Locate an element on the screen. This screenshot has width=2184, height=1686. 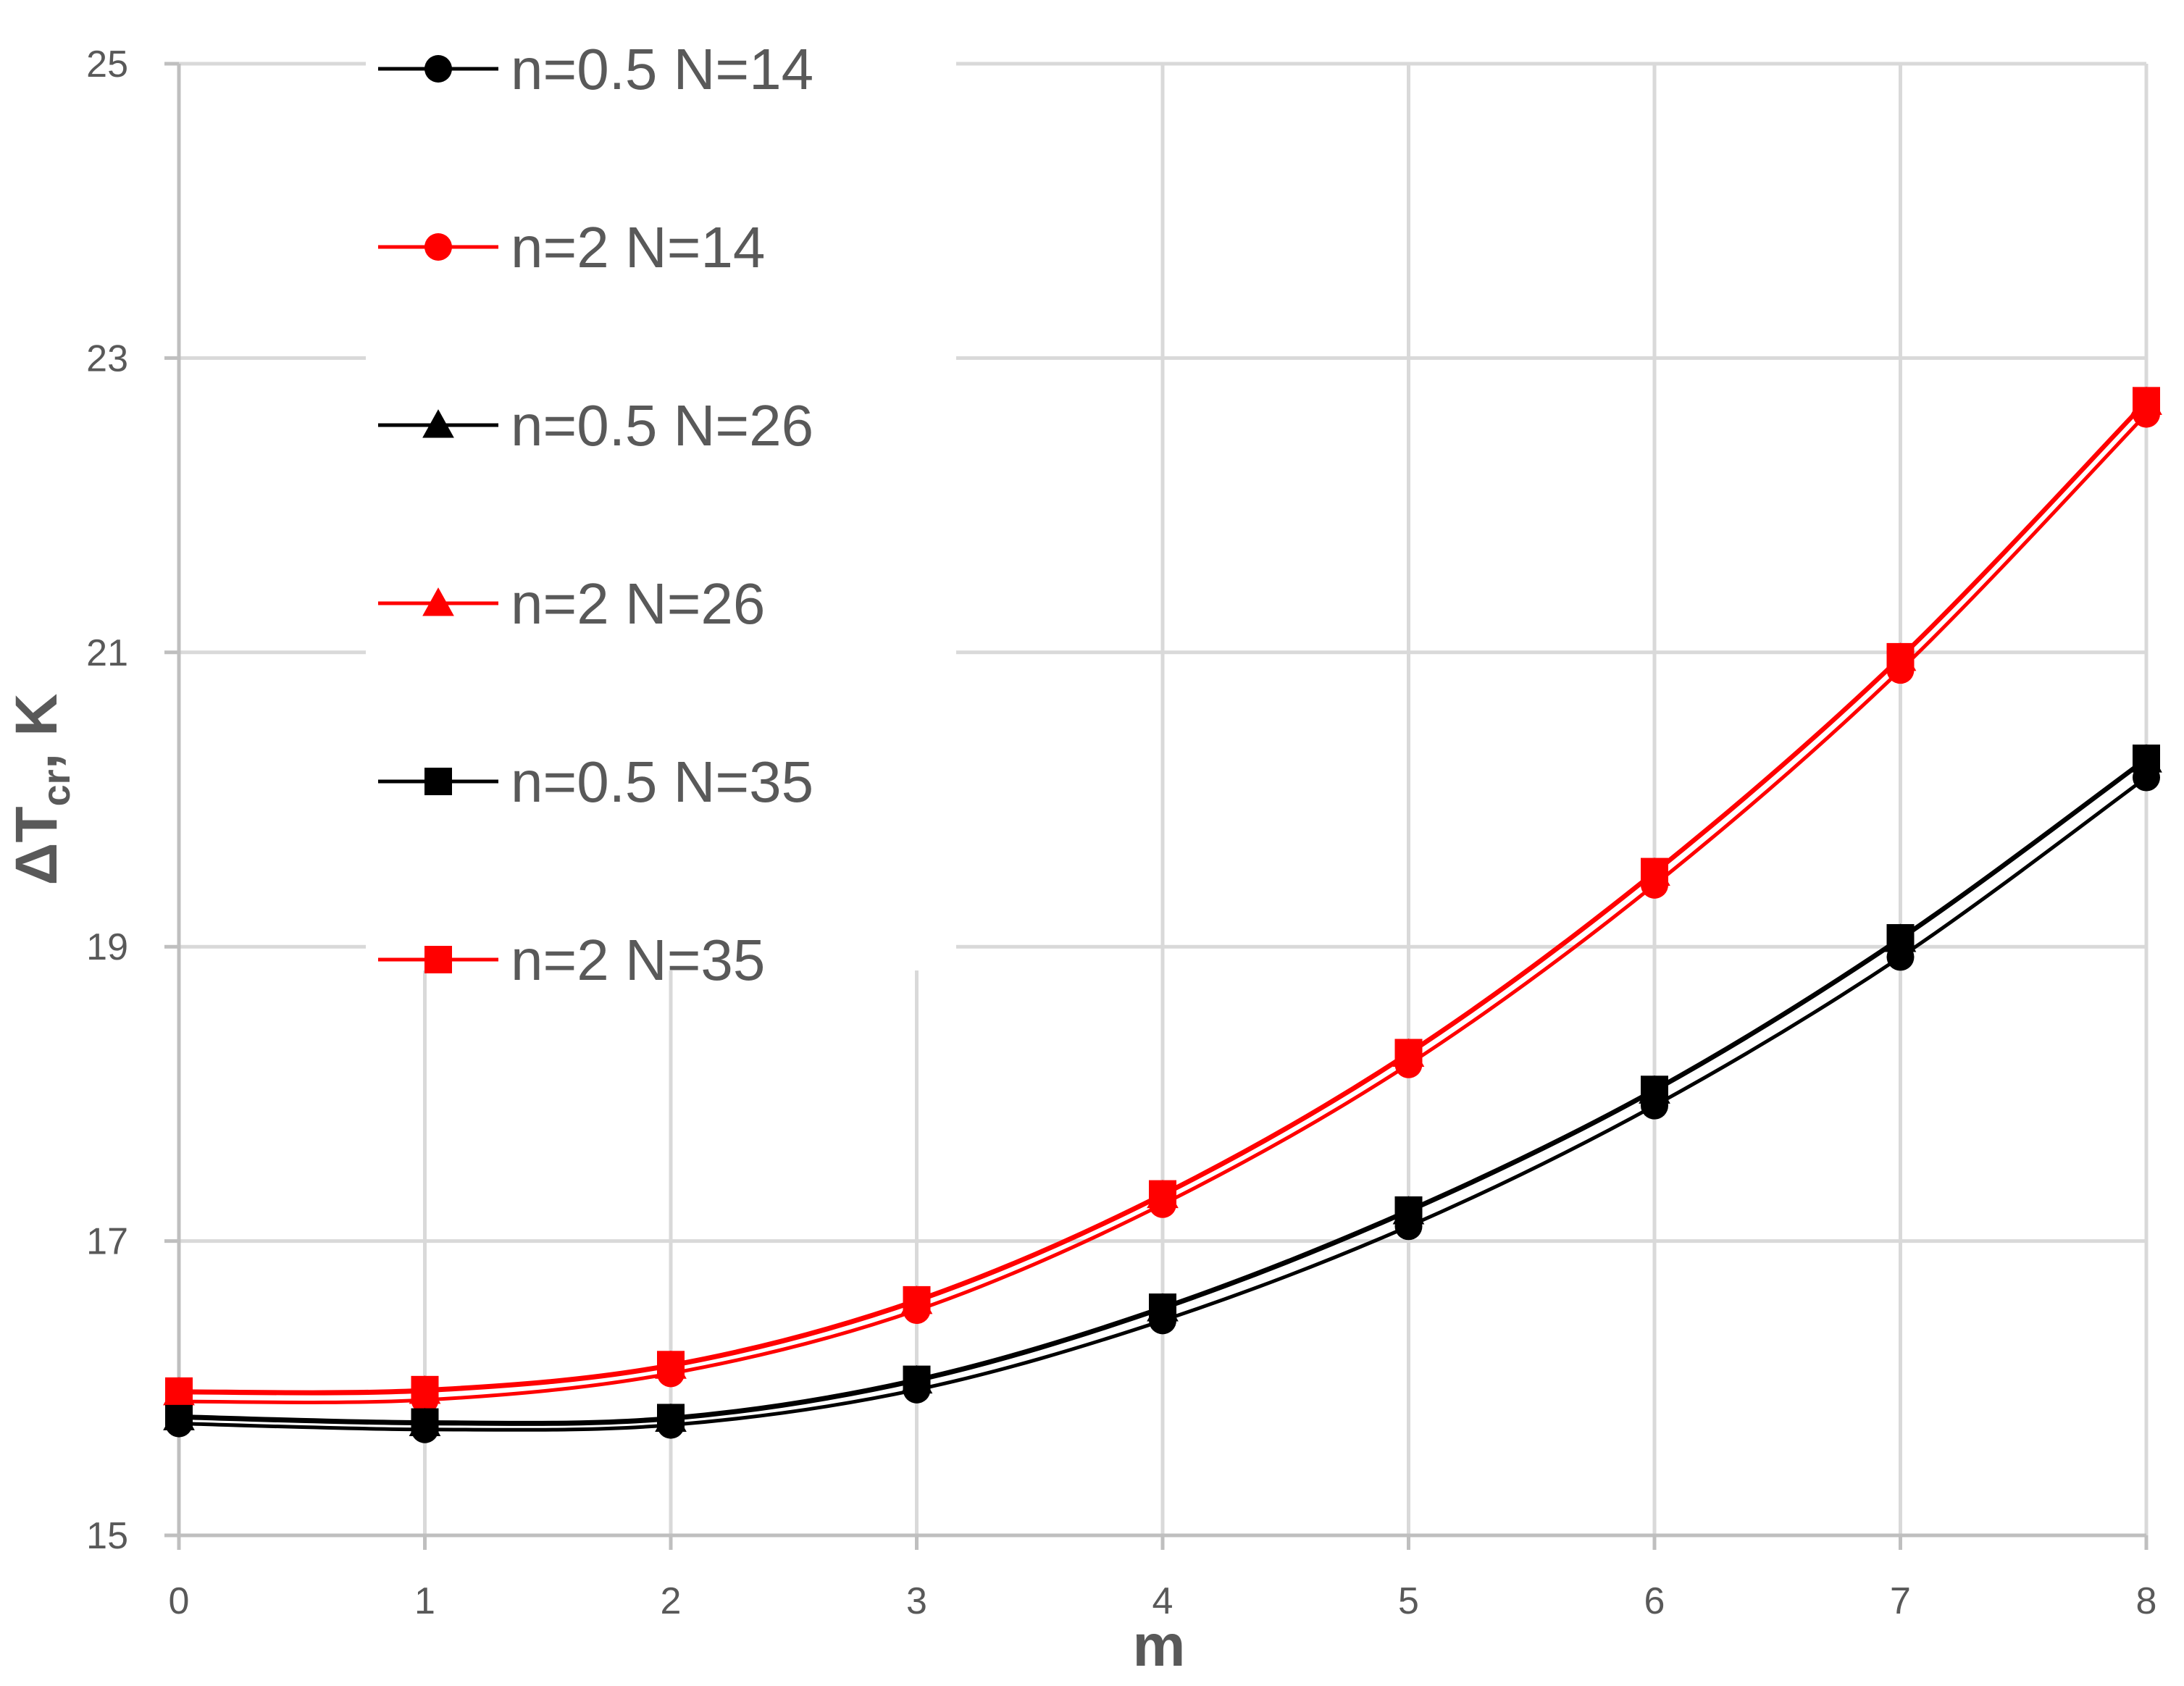
y-axis-title: ΔTcr, K is located at coordinates (41, 790).